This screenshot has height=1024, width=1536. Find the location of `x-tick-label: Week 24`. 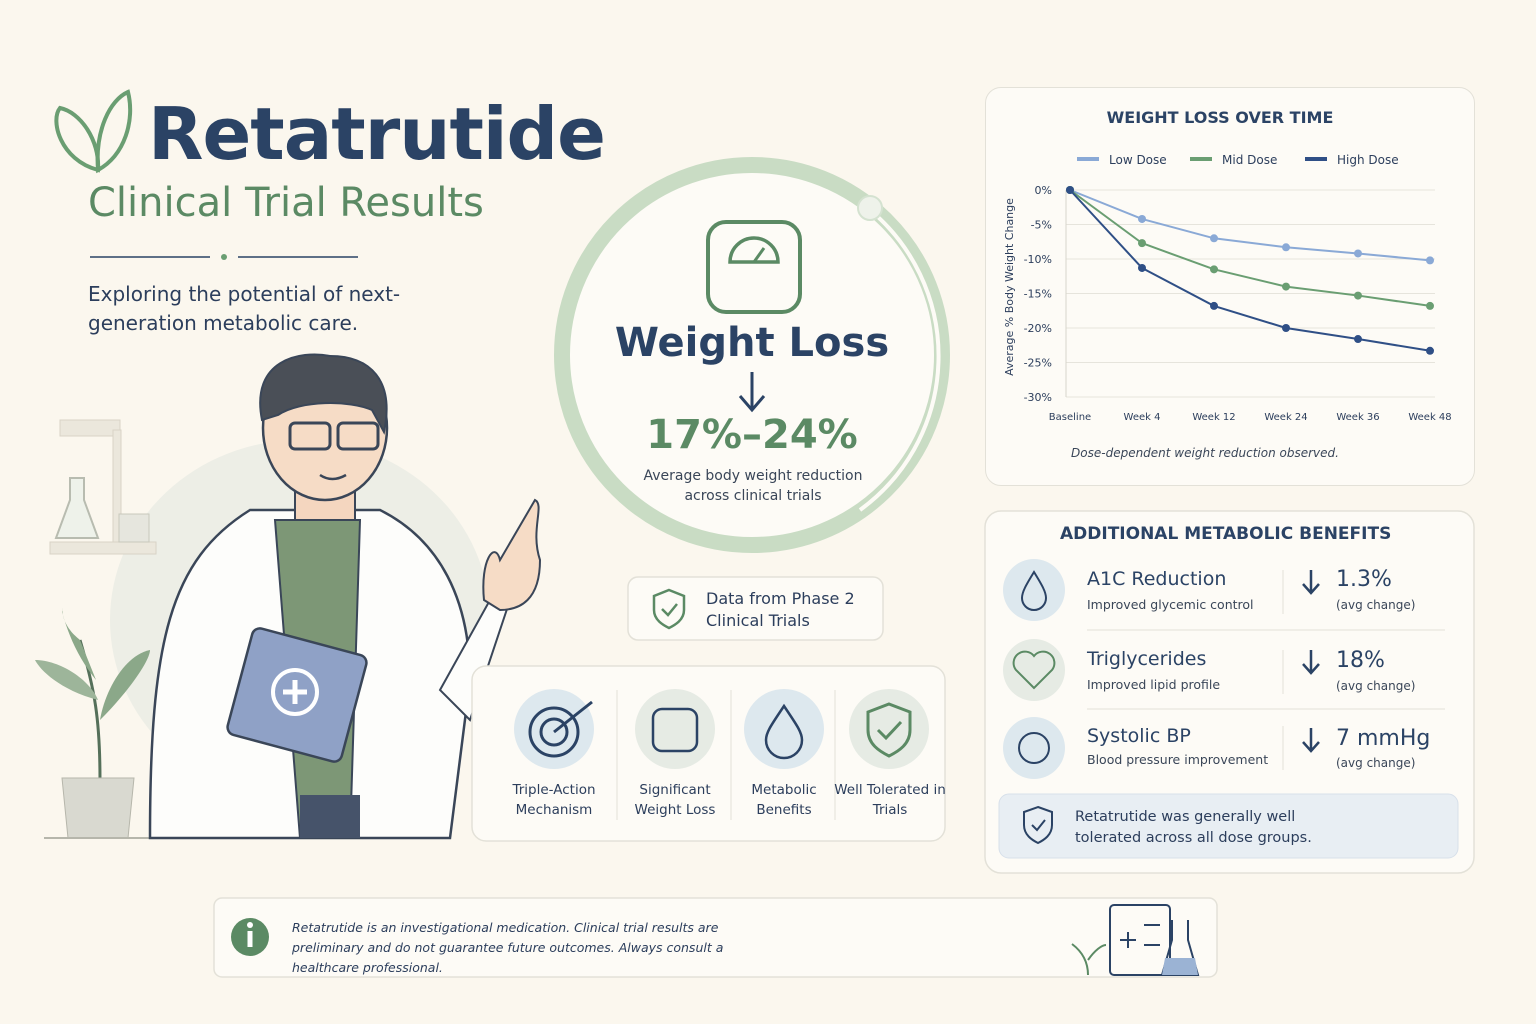

x-tick-label: Week 24 is located at coordinates (1285, 417).